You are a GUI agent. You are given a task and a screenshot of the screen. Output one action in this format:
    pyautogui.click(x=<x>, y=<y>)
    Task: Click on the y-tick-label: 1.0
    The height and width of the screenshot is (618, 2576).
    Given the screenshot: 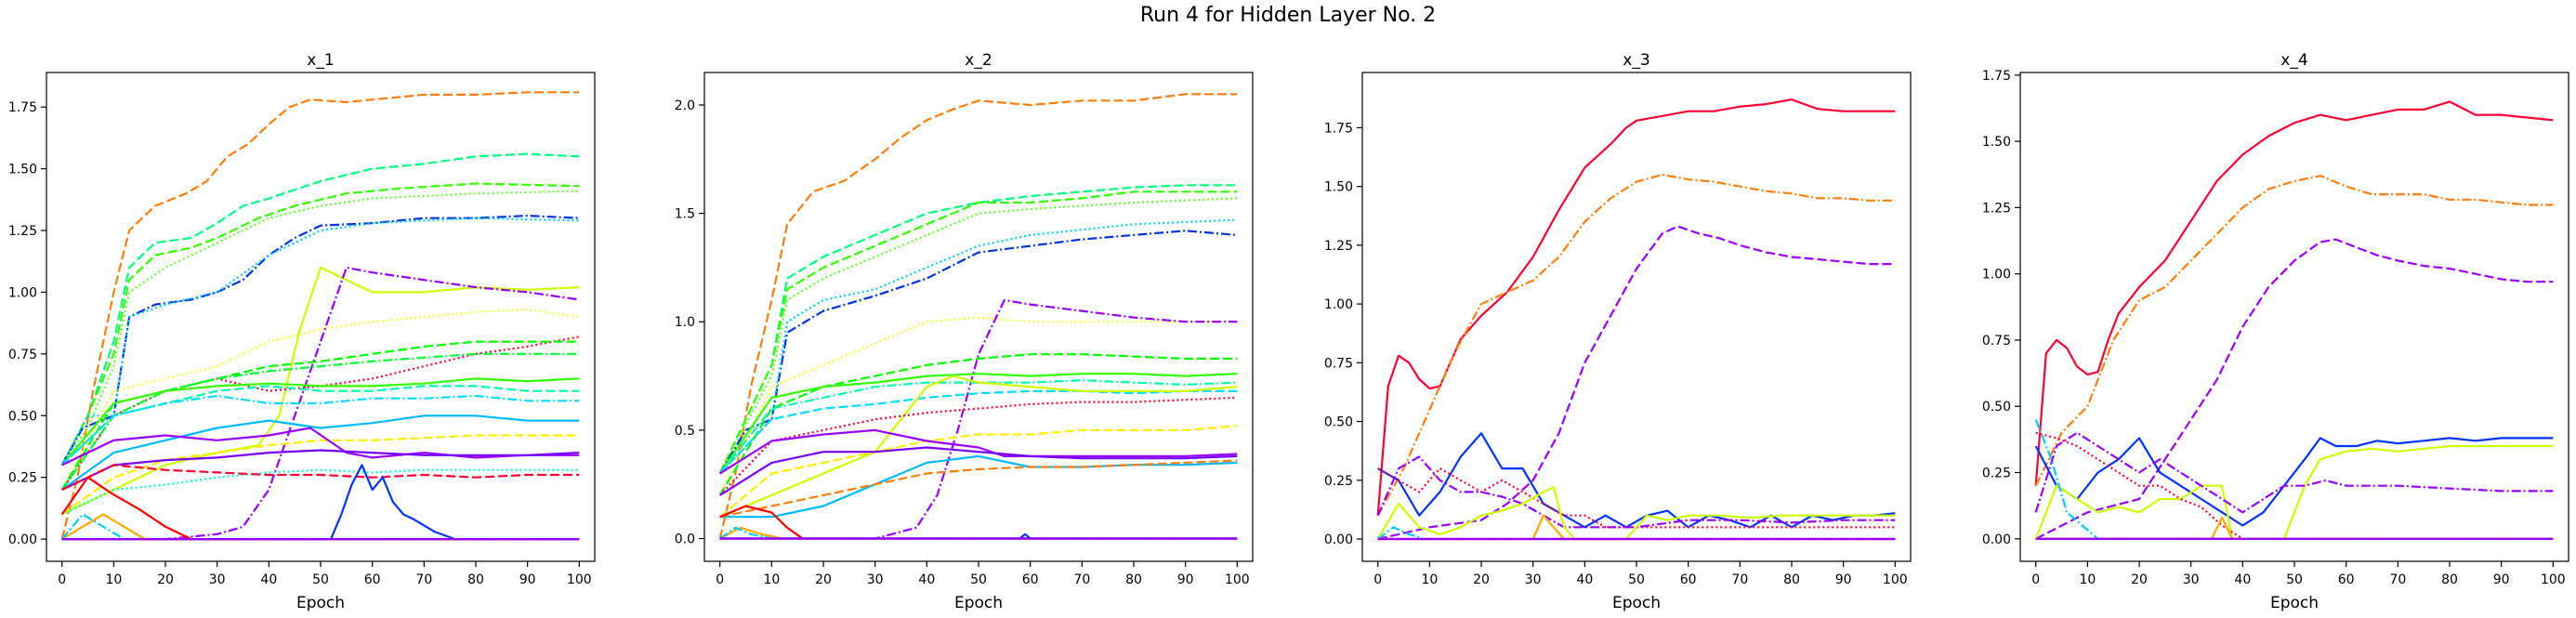 What is the action you would take?
    pyautogui.click(x=685, y=322)
    